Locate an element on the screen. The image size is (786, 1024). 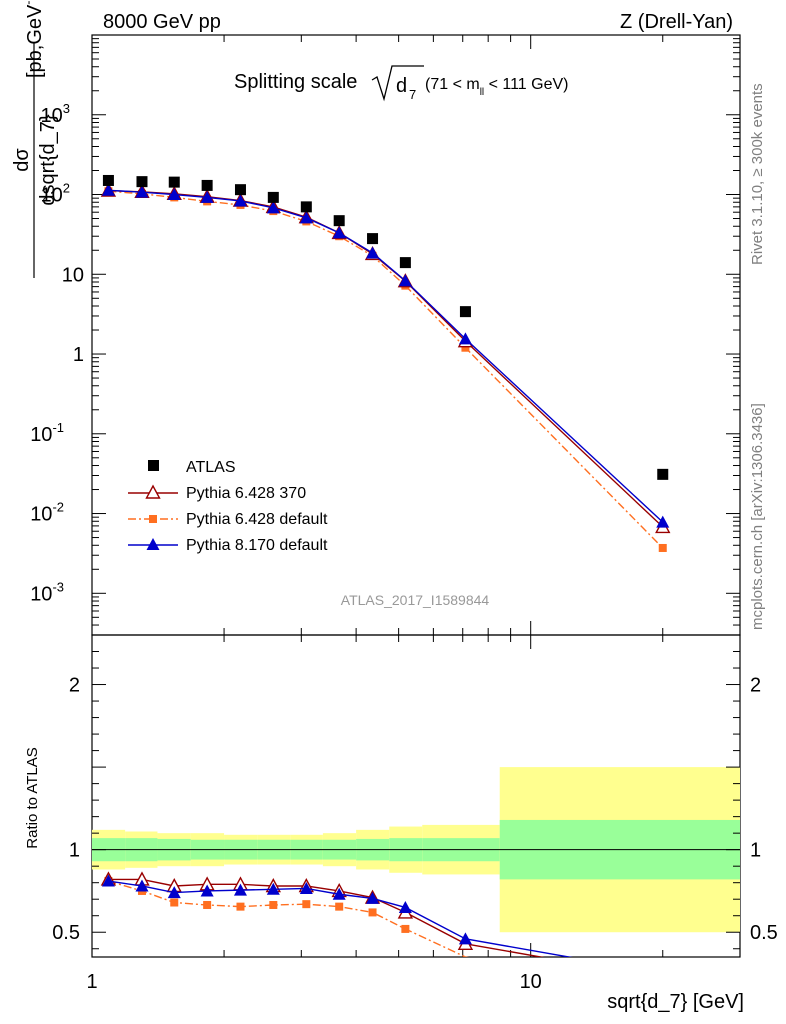
y-axis-label-denominator: dsqrt{d_7} is located at coordinates (48, 160).